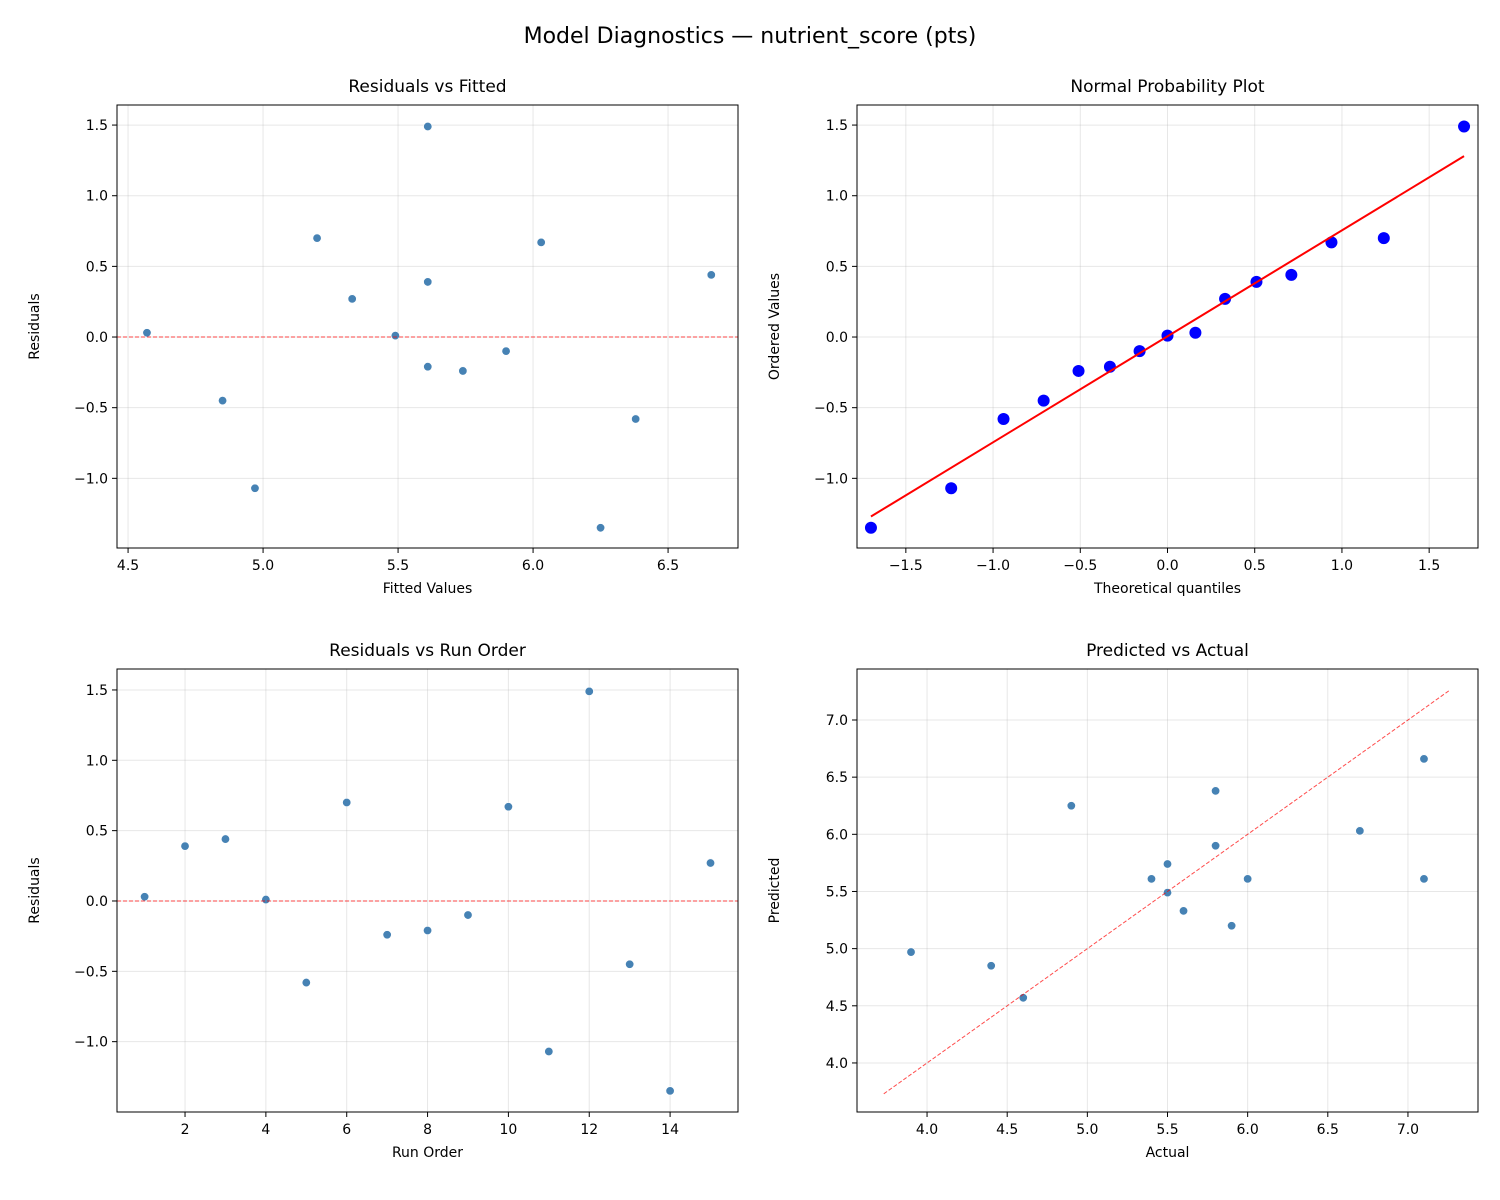 This screenshot has height=1200, width=1500. What do you see at coordinates (1167, 651) in the screenshot?
I see `panel-title: Predicted vs Actual` at bounding box center [1167, 651].